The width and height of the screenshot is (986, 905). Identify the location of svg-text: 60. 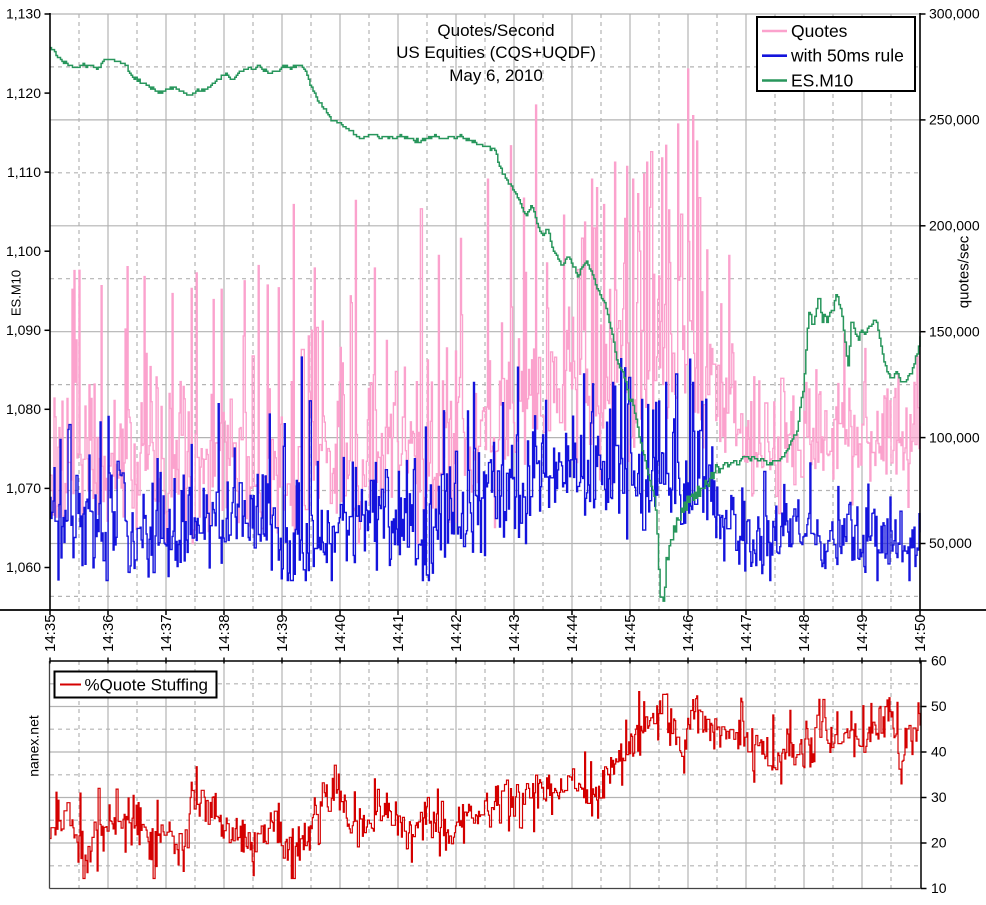
(939, 661).